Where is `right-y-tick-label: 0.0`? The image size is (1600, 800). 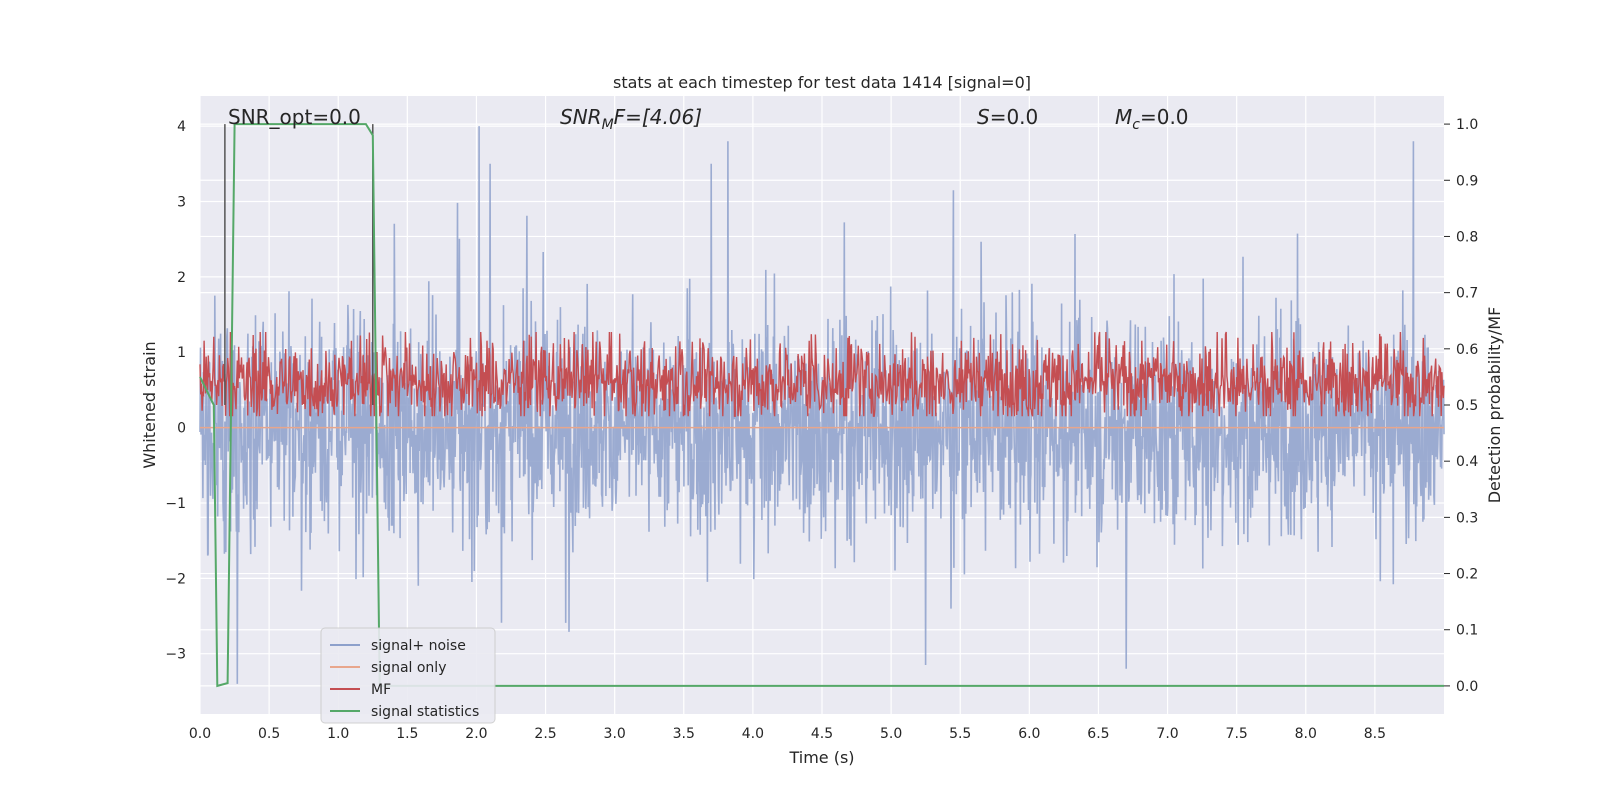
right-y-tick-label: 0.0 is located at coordinates (1467, 687).